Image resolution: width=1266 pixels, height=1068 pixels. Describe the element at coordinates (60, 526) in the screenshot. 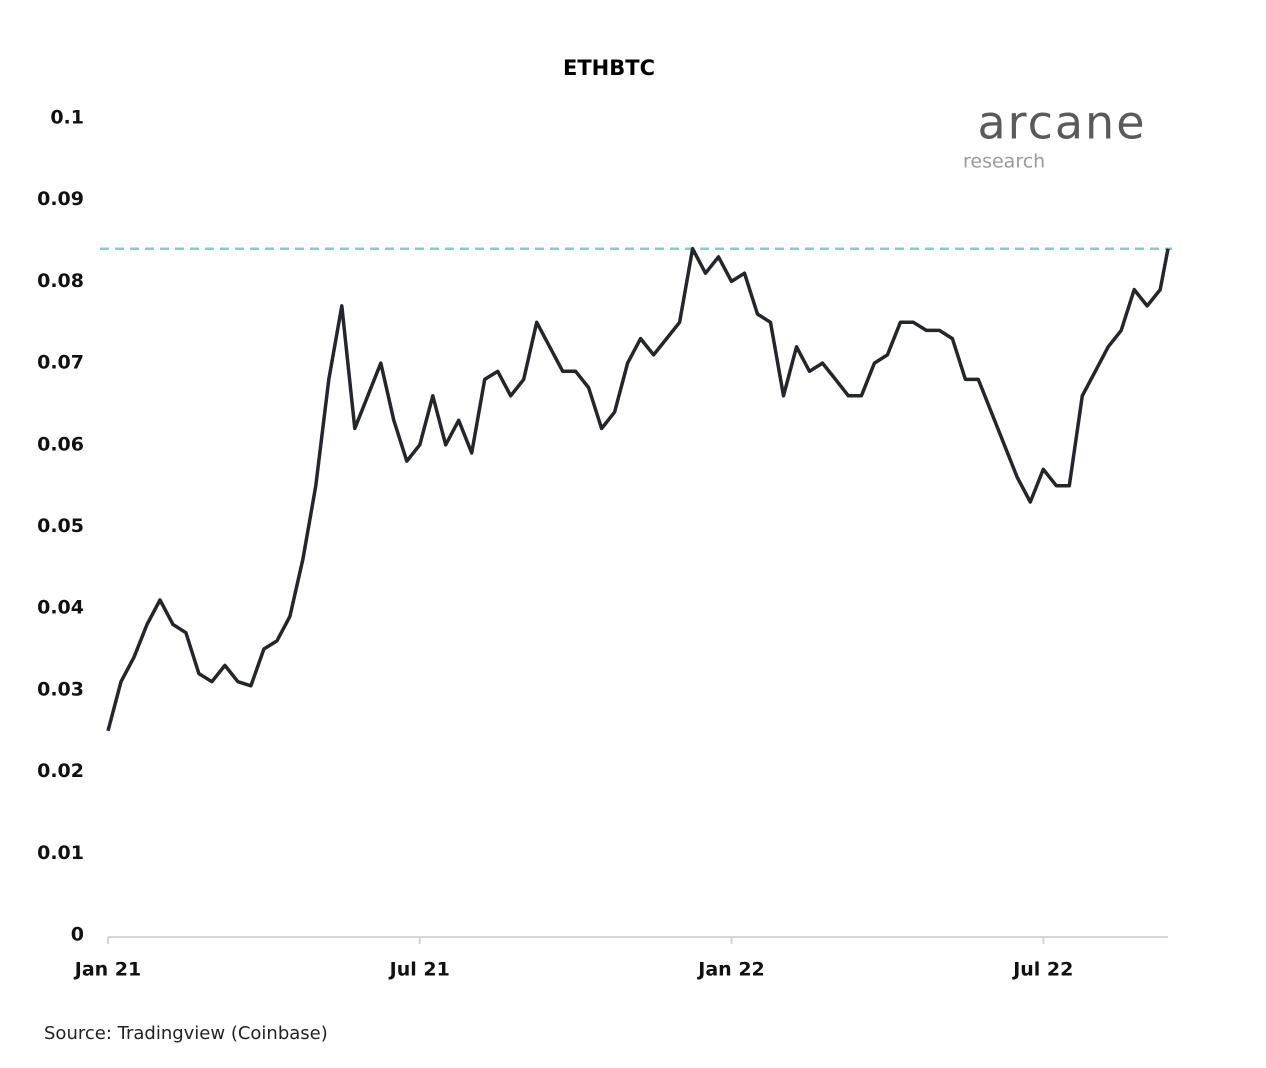

I see `y-tick-label: 0.05` at that location.